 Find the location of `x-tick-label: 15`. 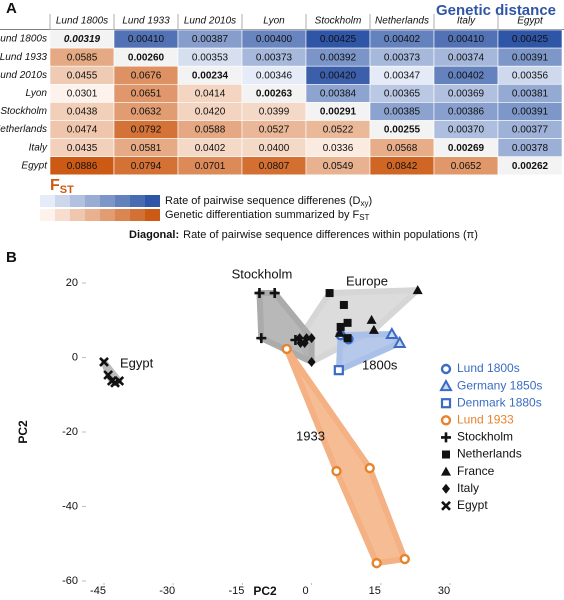

x-tick-label: 15 is located at coordinates (375, 591).